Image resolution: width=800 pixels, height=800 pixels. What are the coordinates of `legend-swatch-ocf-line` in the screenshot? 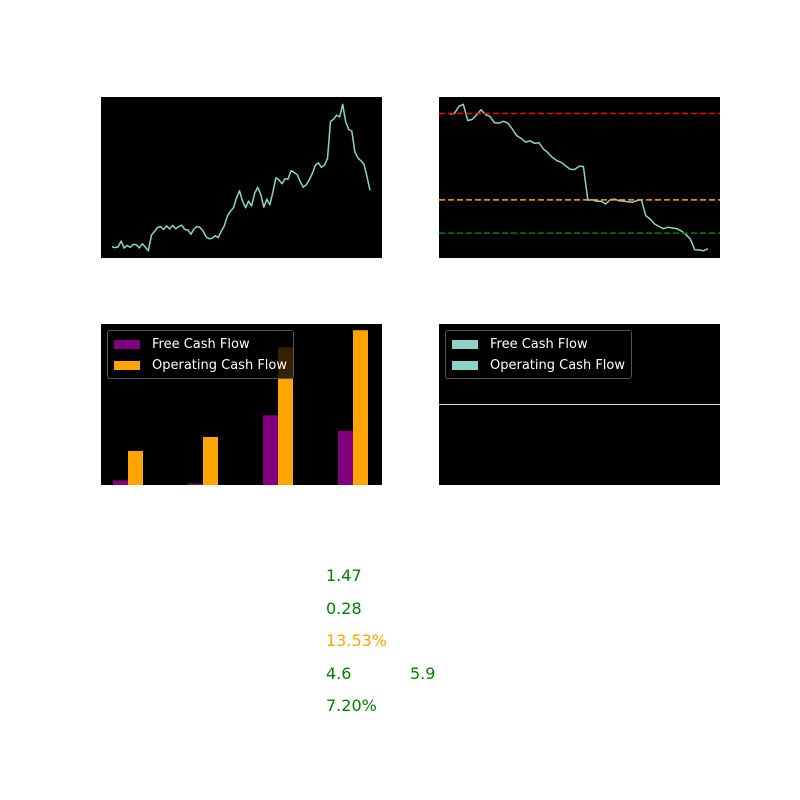 It's located at (465, 365).